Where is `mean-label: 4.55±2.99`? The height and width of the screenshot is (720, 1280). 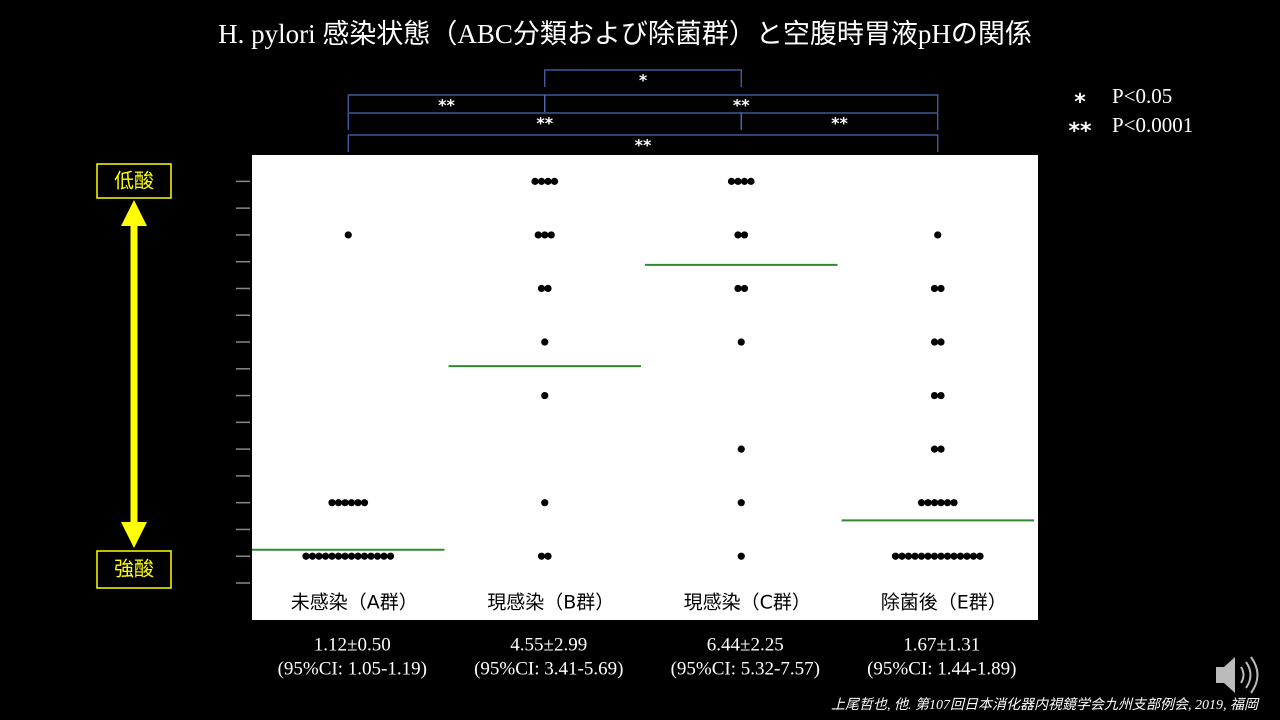 mean-label: 4.55±2.99 is located at coordinates (548, 644).